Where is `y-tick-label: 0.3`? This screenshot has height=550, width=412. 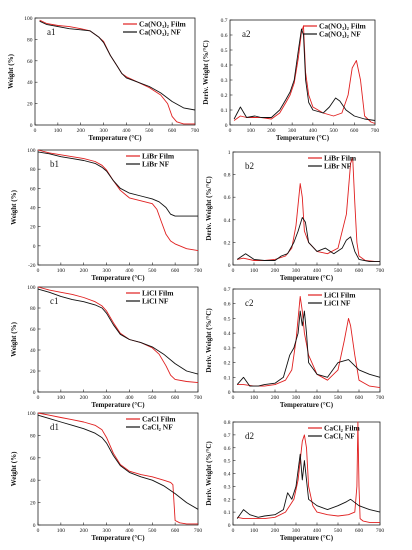
y-tick-label: 0.3 is located at coordinates (227, 349).